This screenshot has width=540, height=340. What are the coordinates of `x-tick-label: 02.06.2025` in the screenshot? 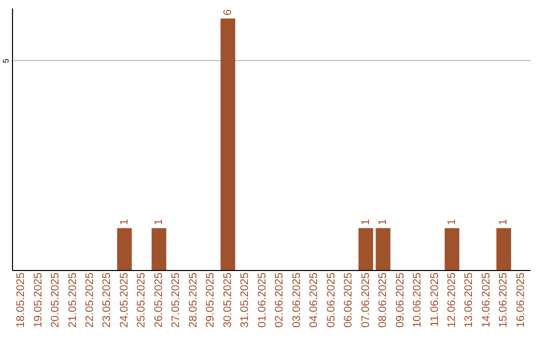 It's located at (280, 300).